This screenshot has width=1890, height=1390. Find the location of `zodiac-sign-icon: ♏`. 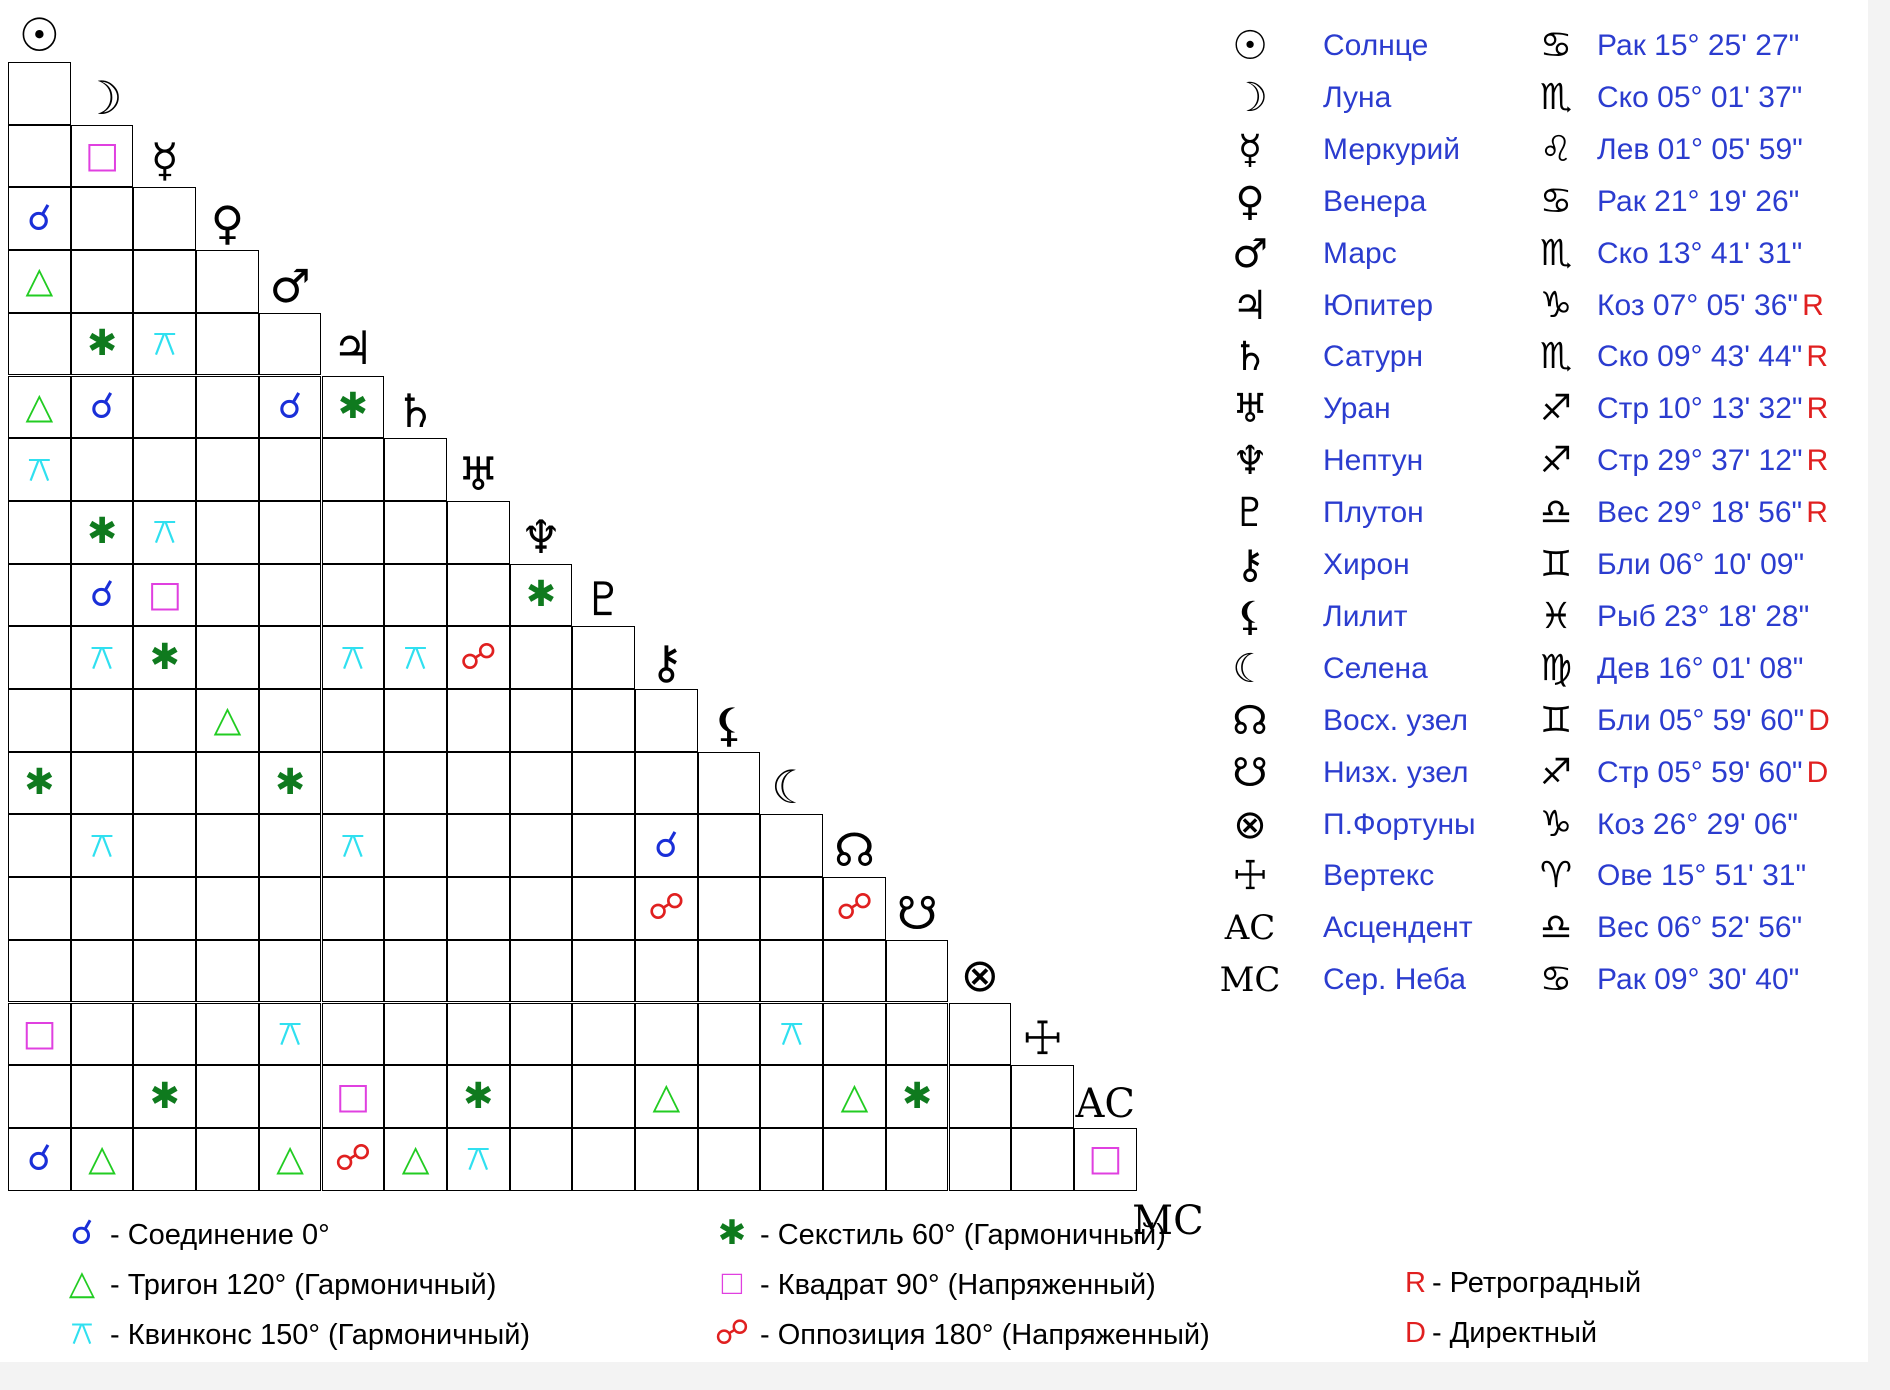

zodiac-sign-icon: ♏ is located at coordinates (1556, 253).